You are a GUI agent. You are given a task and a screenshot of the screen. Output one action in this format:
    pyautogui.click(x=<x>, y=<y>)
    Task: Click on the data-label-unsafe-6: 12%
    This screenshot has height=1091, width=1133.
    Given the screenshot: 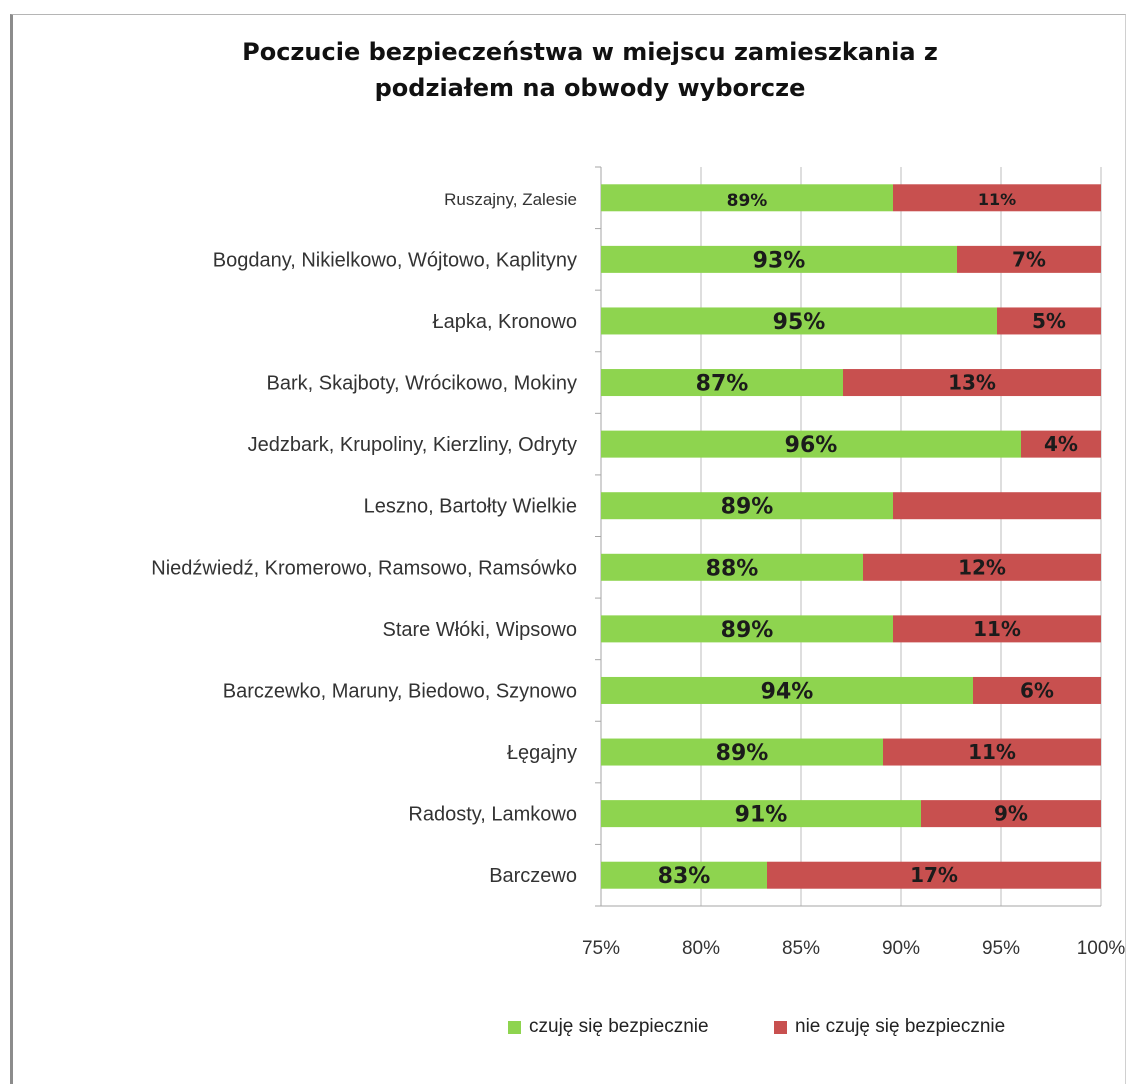 What is the action you would take?
    pyautogui.click(x=982, y=567)
    